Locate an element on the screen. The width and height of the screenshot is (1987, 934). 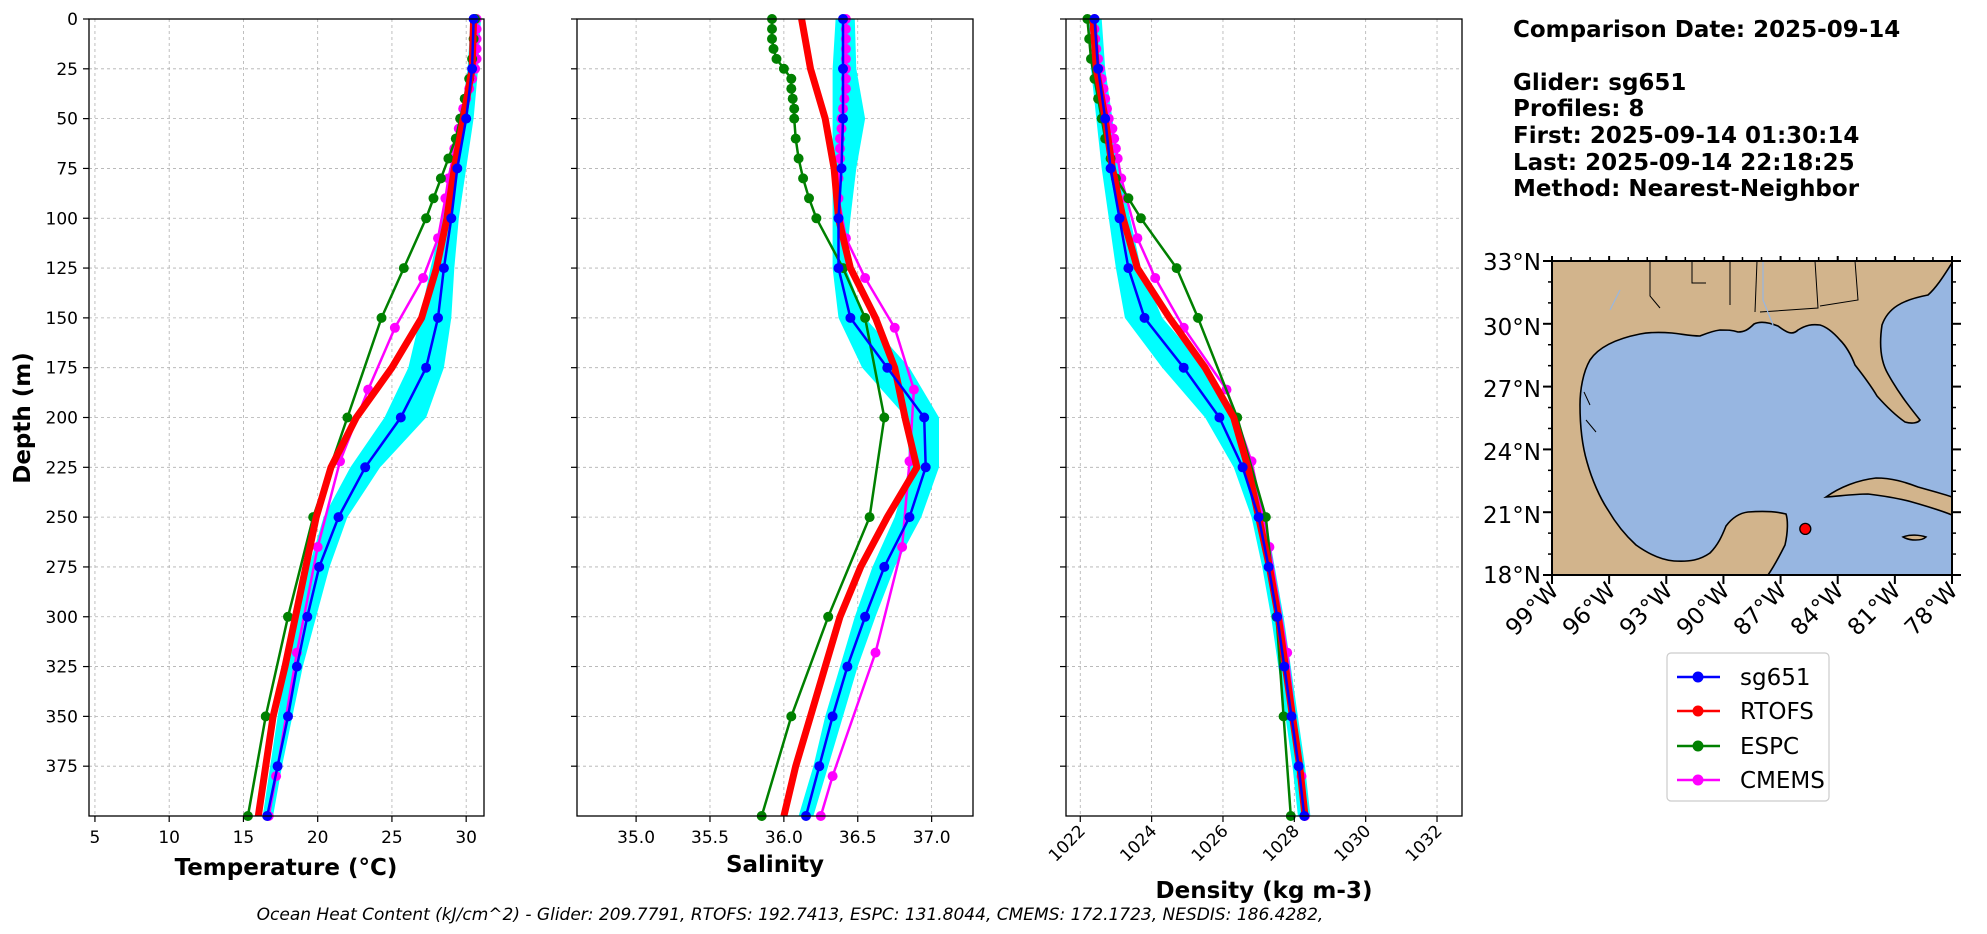
map-land is located at coordinates (1752, 418).